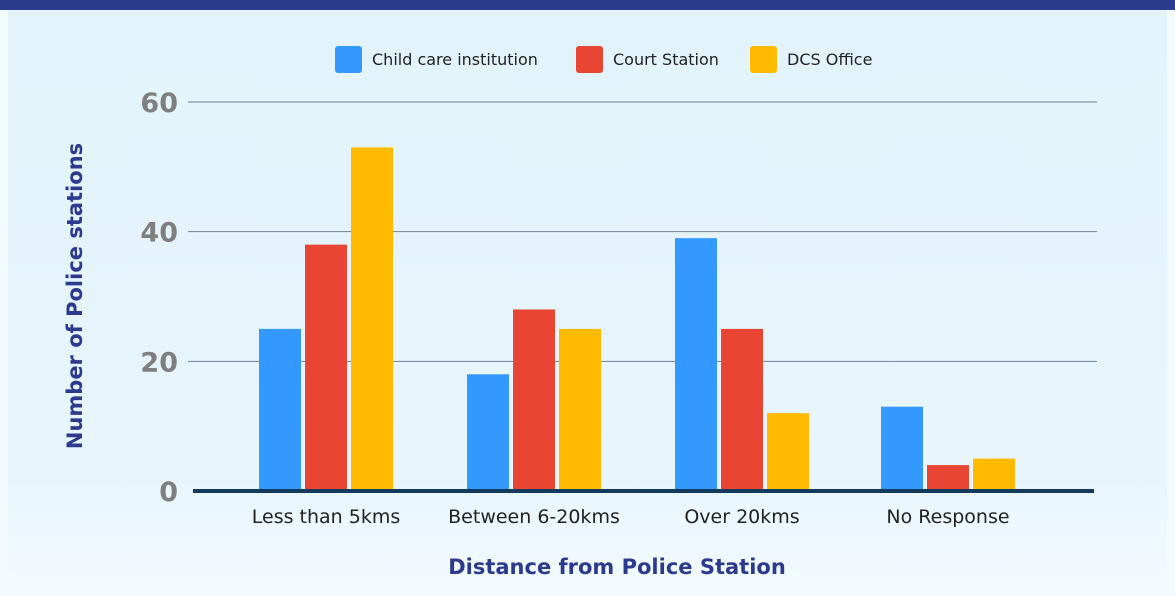  Describe the element at coordinates (829, 59) in the screenshot. I see `legend-label: DCS Office` at that location.